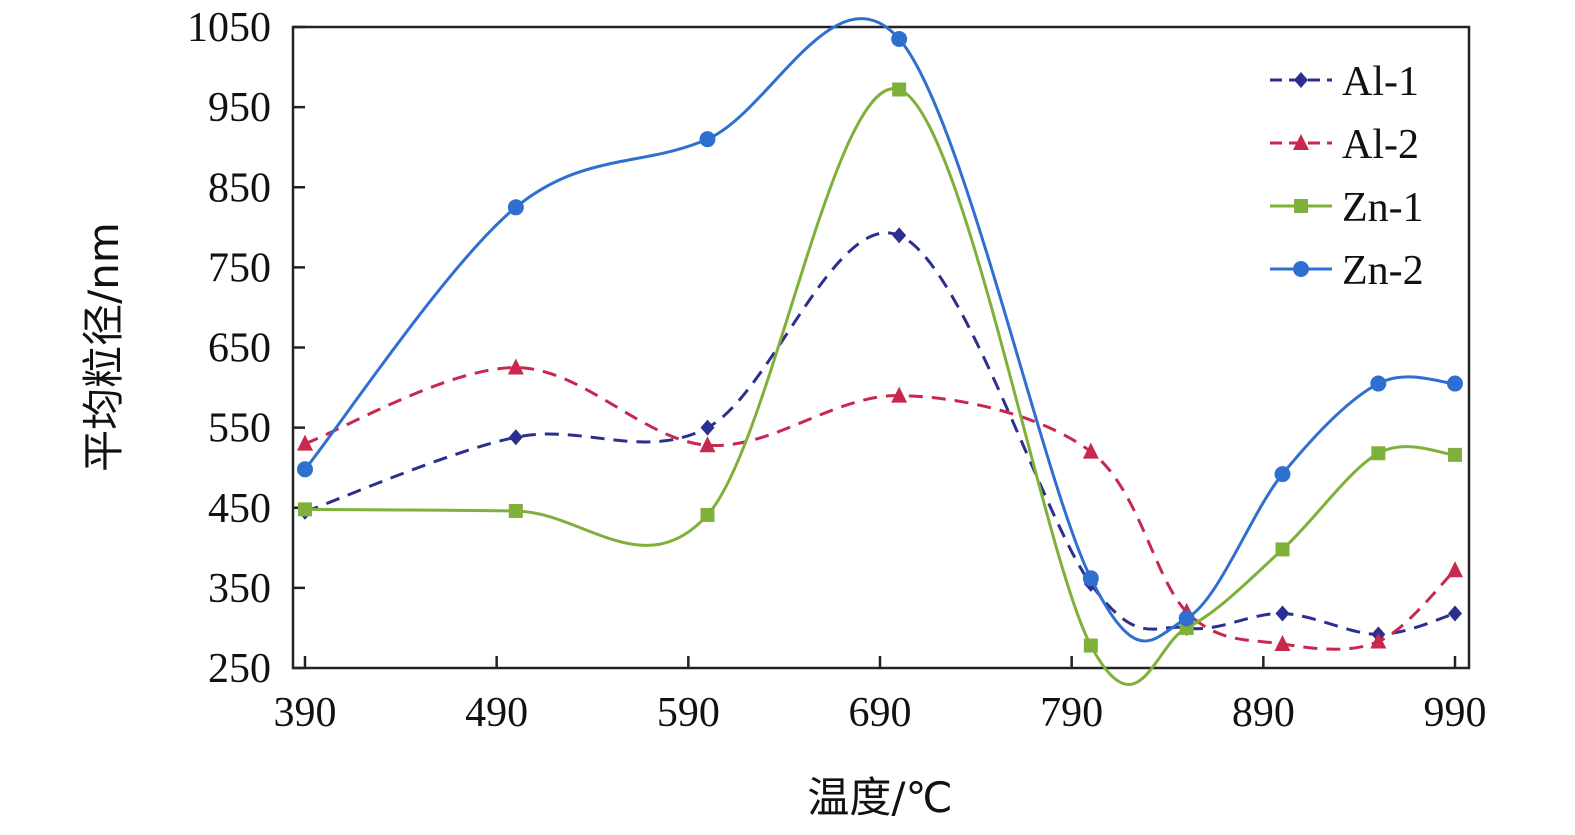 This screenshot has height=835, width=1575. Describe the element at coordinates (239, 429) in the screenshot. I see `y-tick-label: 550` at that location.